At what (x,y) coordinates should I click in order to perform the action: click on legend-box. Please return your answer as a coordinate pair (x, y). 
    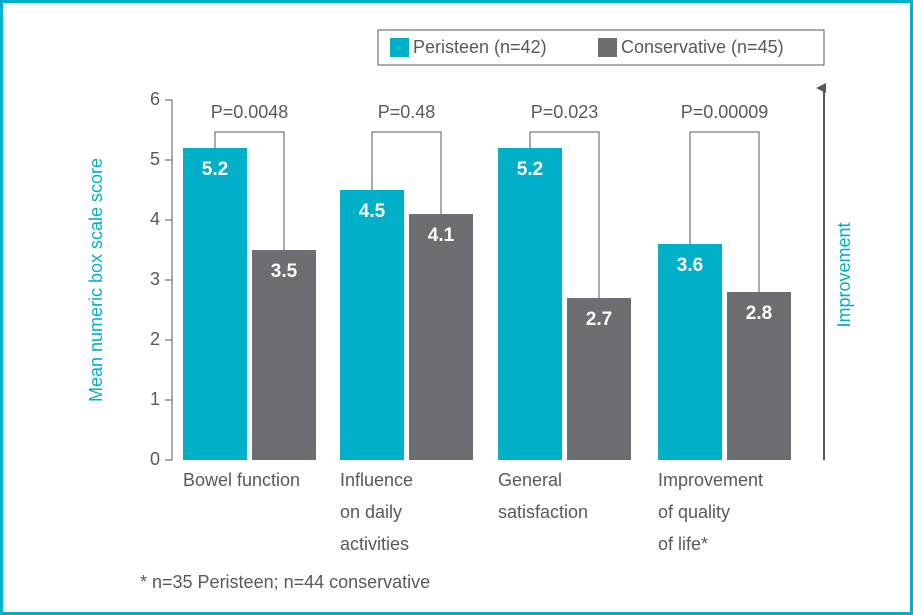
    Looking at the image, I should click on (601, 47).